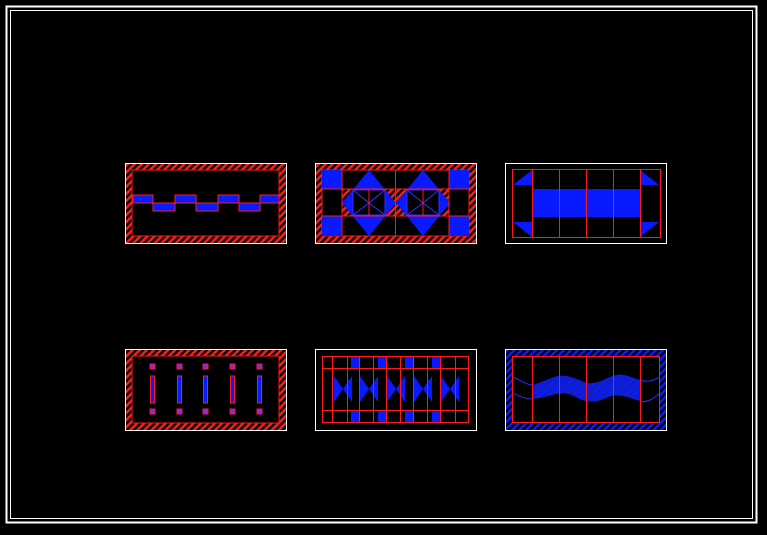 The height and width of the screenshot is (535, 767). What do you see at coordinates (396, 390) in the screenshot?
I see `panel-bowtie-grid` at bounding box center [396, 390].